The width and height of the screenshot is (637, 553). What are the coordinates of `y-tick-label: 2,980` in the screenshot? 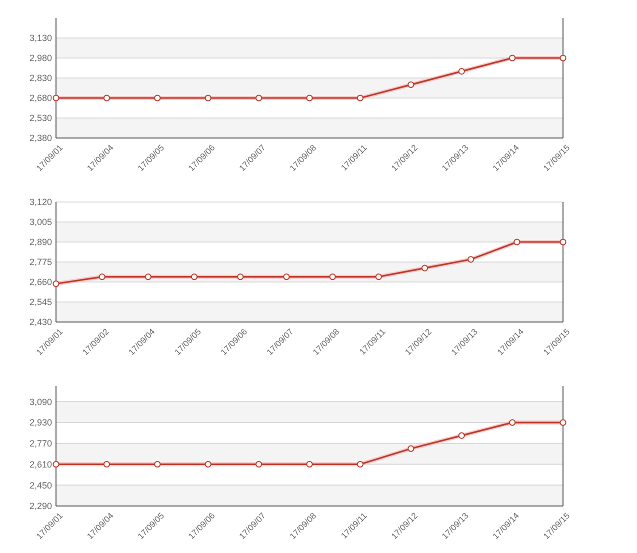 It's located at (40, 58).